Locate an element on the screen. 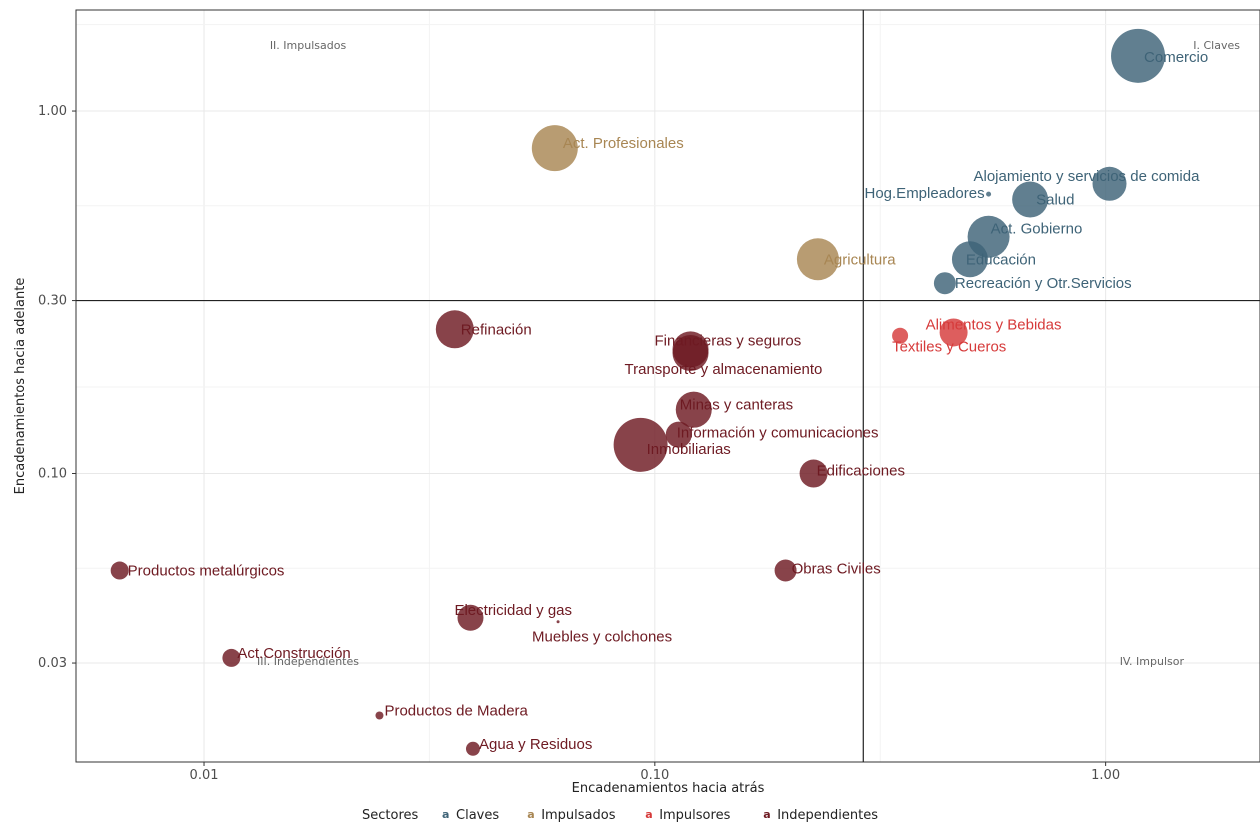 The image size is (1260, 824). point-label: Transporte y almacenamiento is located at coordinates (724, 369).